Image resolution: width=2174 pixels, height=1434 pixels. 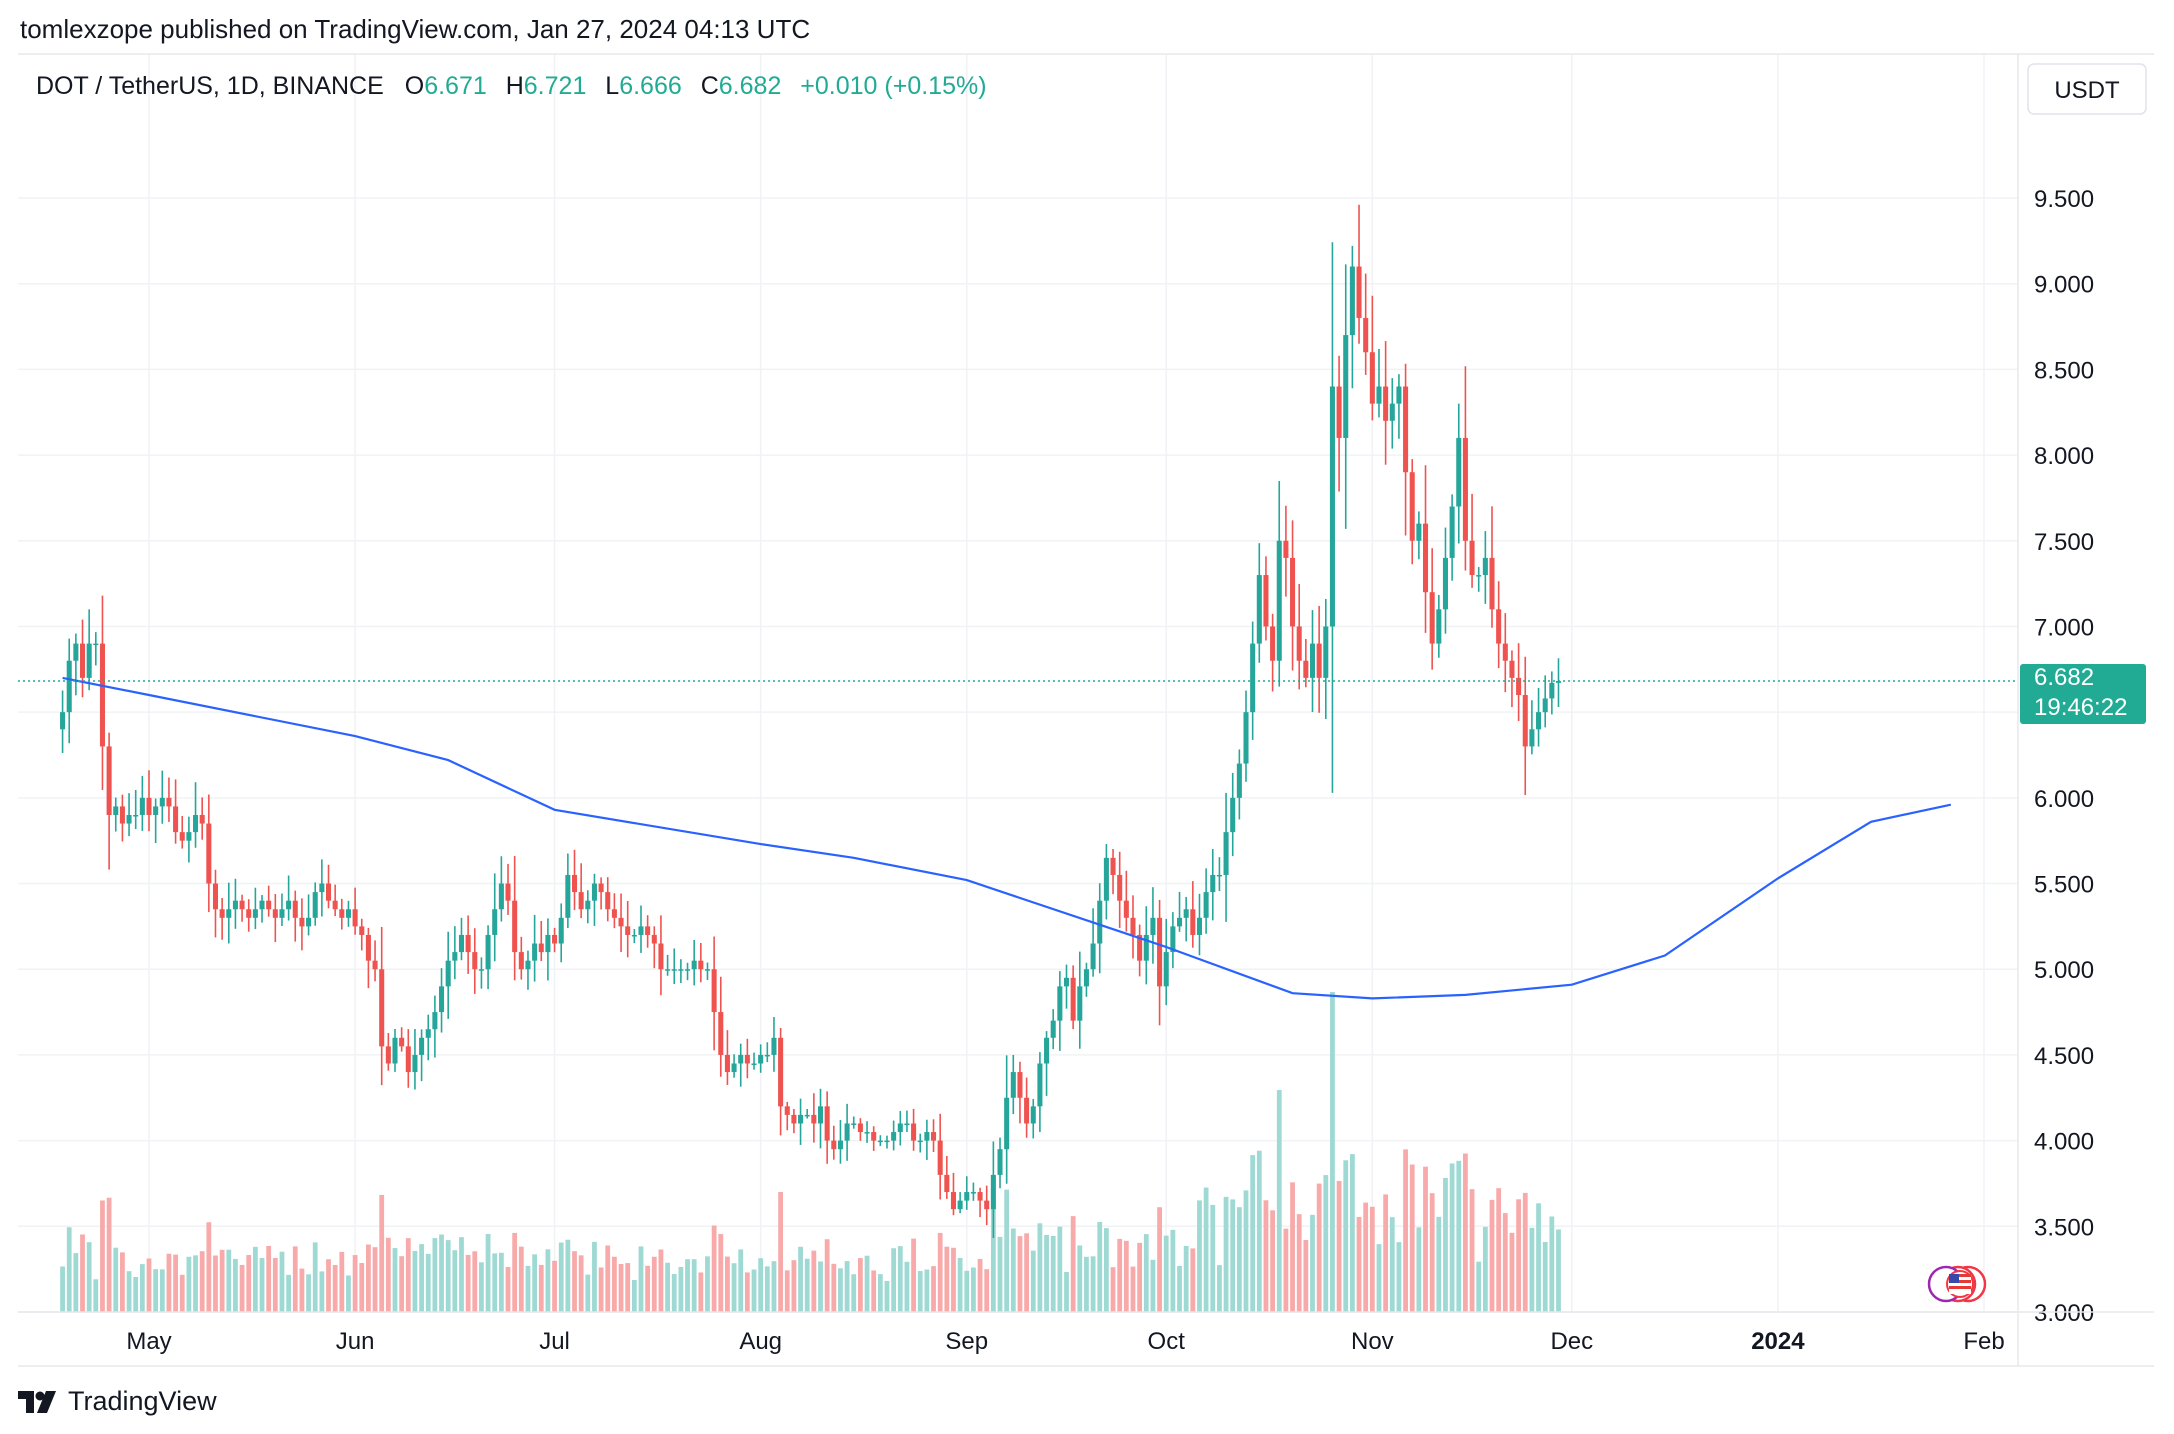 What do you see at coordinates (1957, 1284) in the screenshot?
I see `economic-events-icon` at bounding box center [1957, 1284].